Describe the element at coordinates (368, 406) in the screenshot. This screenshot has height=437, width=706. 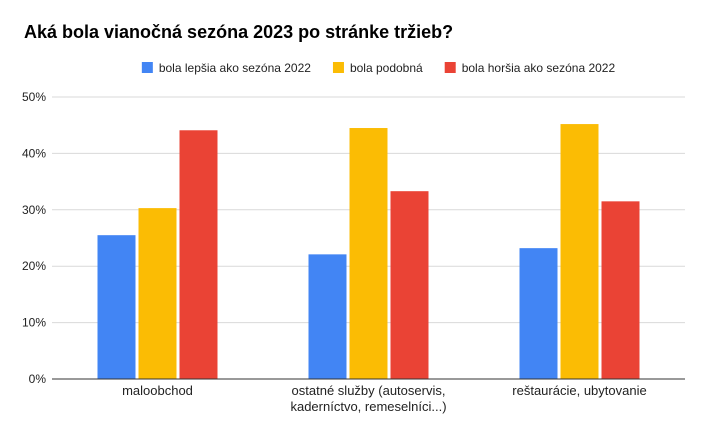
I see `x-tick-label: kaderníctvo, remeselníci...)` at that location.